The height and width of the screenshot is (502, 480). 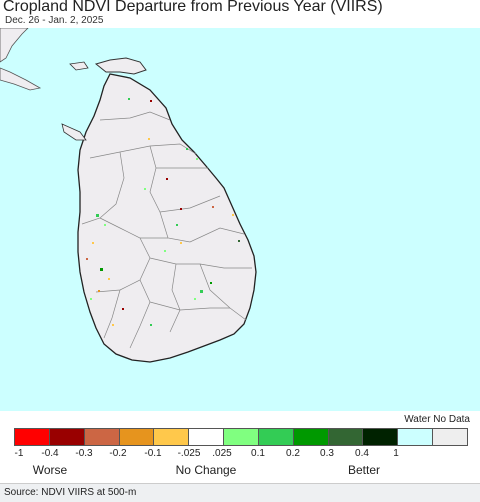 I want to click on legend-tick: -0.4, so click(x=50, y=453).